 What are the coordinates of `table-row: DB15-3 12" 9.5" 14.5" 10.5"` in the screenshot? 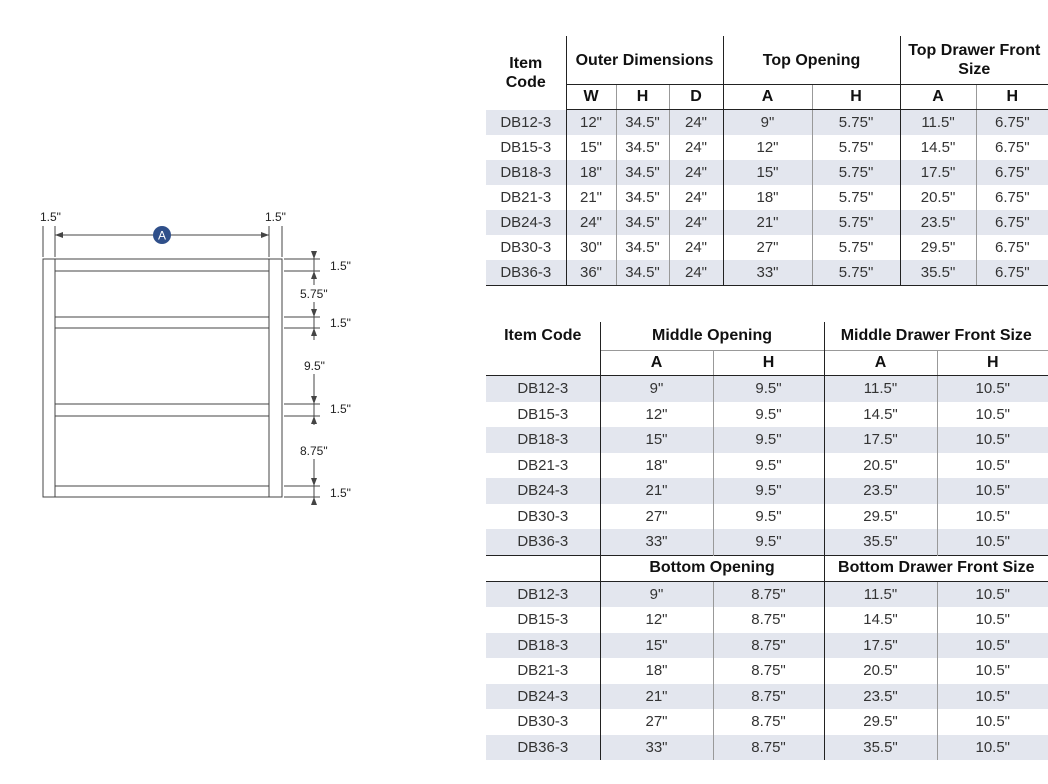 It's located at (767, 414).